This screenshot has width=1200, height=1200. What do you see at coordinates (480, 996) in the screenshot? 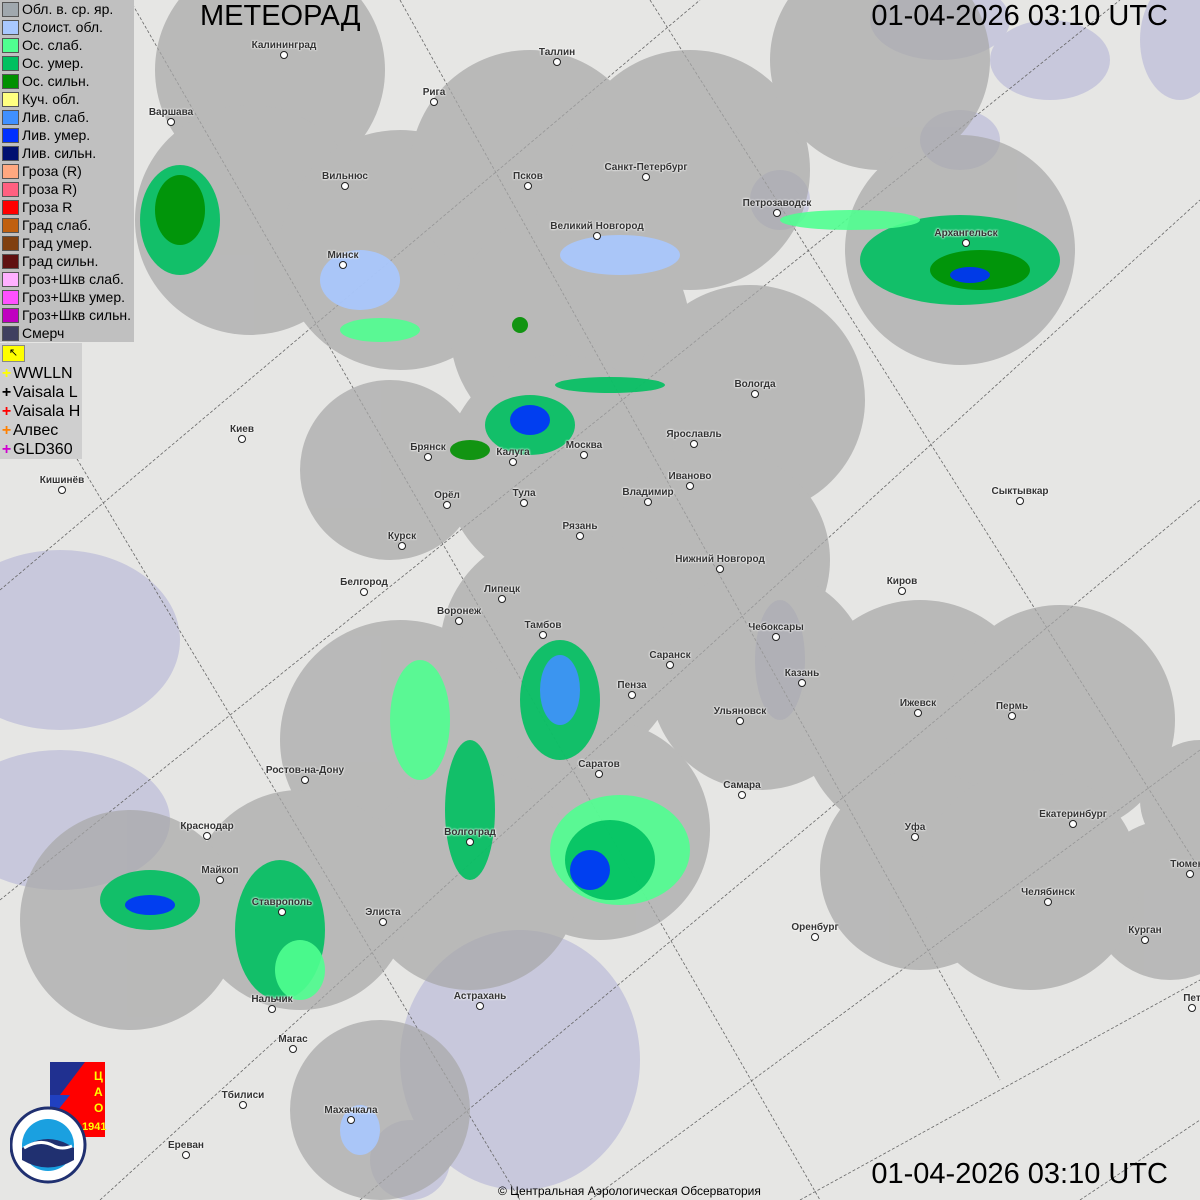
I see `city-label: Астрахань` at bounding box center [480, 996].